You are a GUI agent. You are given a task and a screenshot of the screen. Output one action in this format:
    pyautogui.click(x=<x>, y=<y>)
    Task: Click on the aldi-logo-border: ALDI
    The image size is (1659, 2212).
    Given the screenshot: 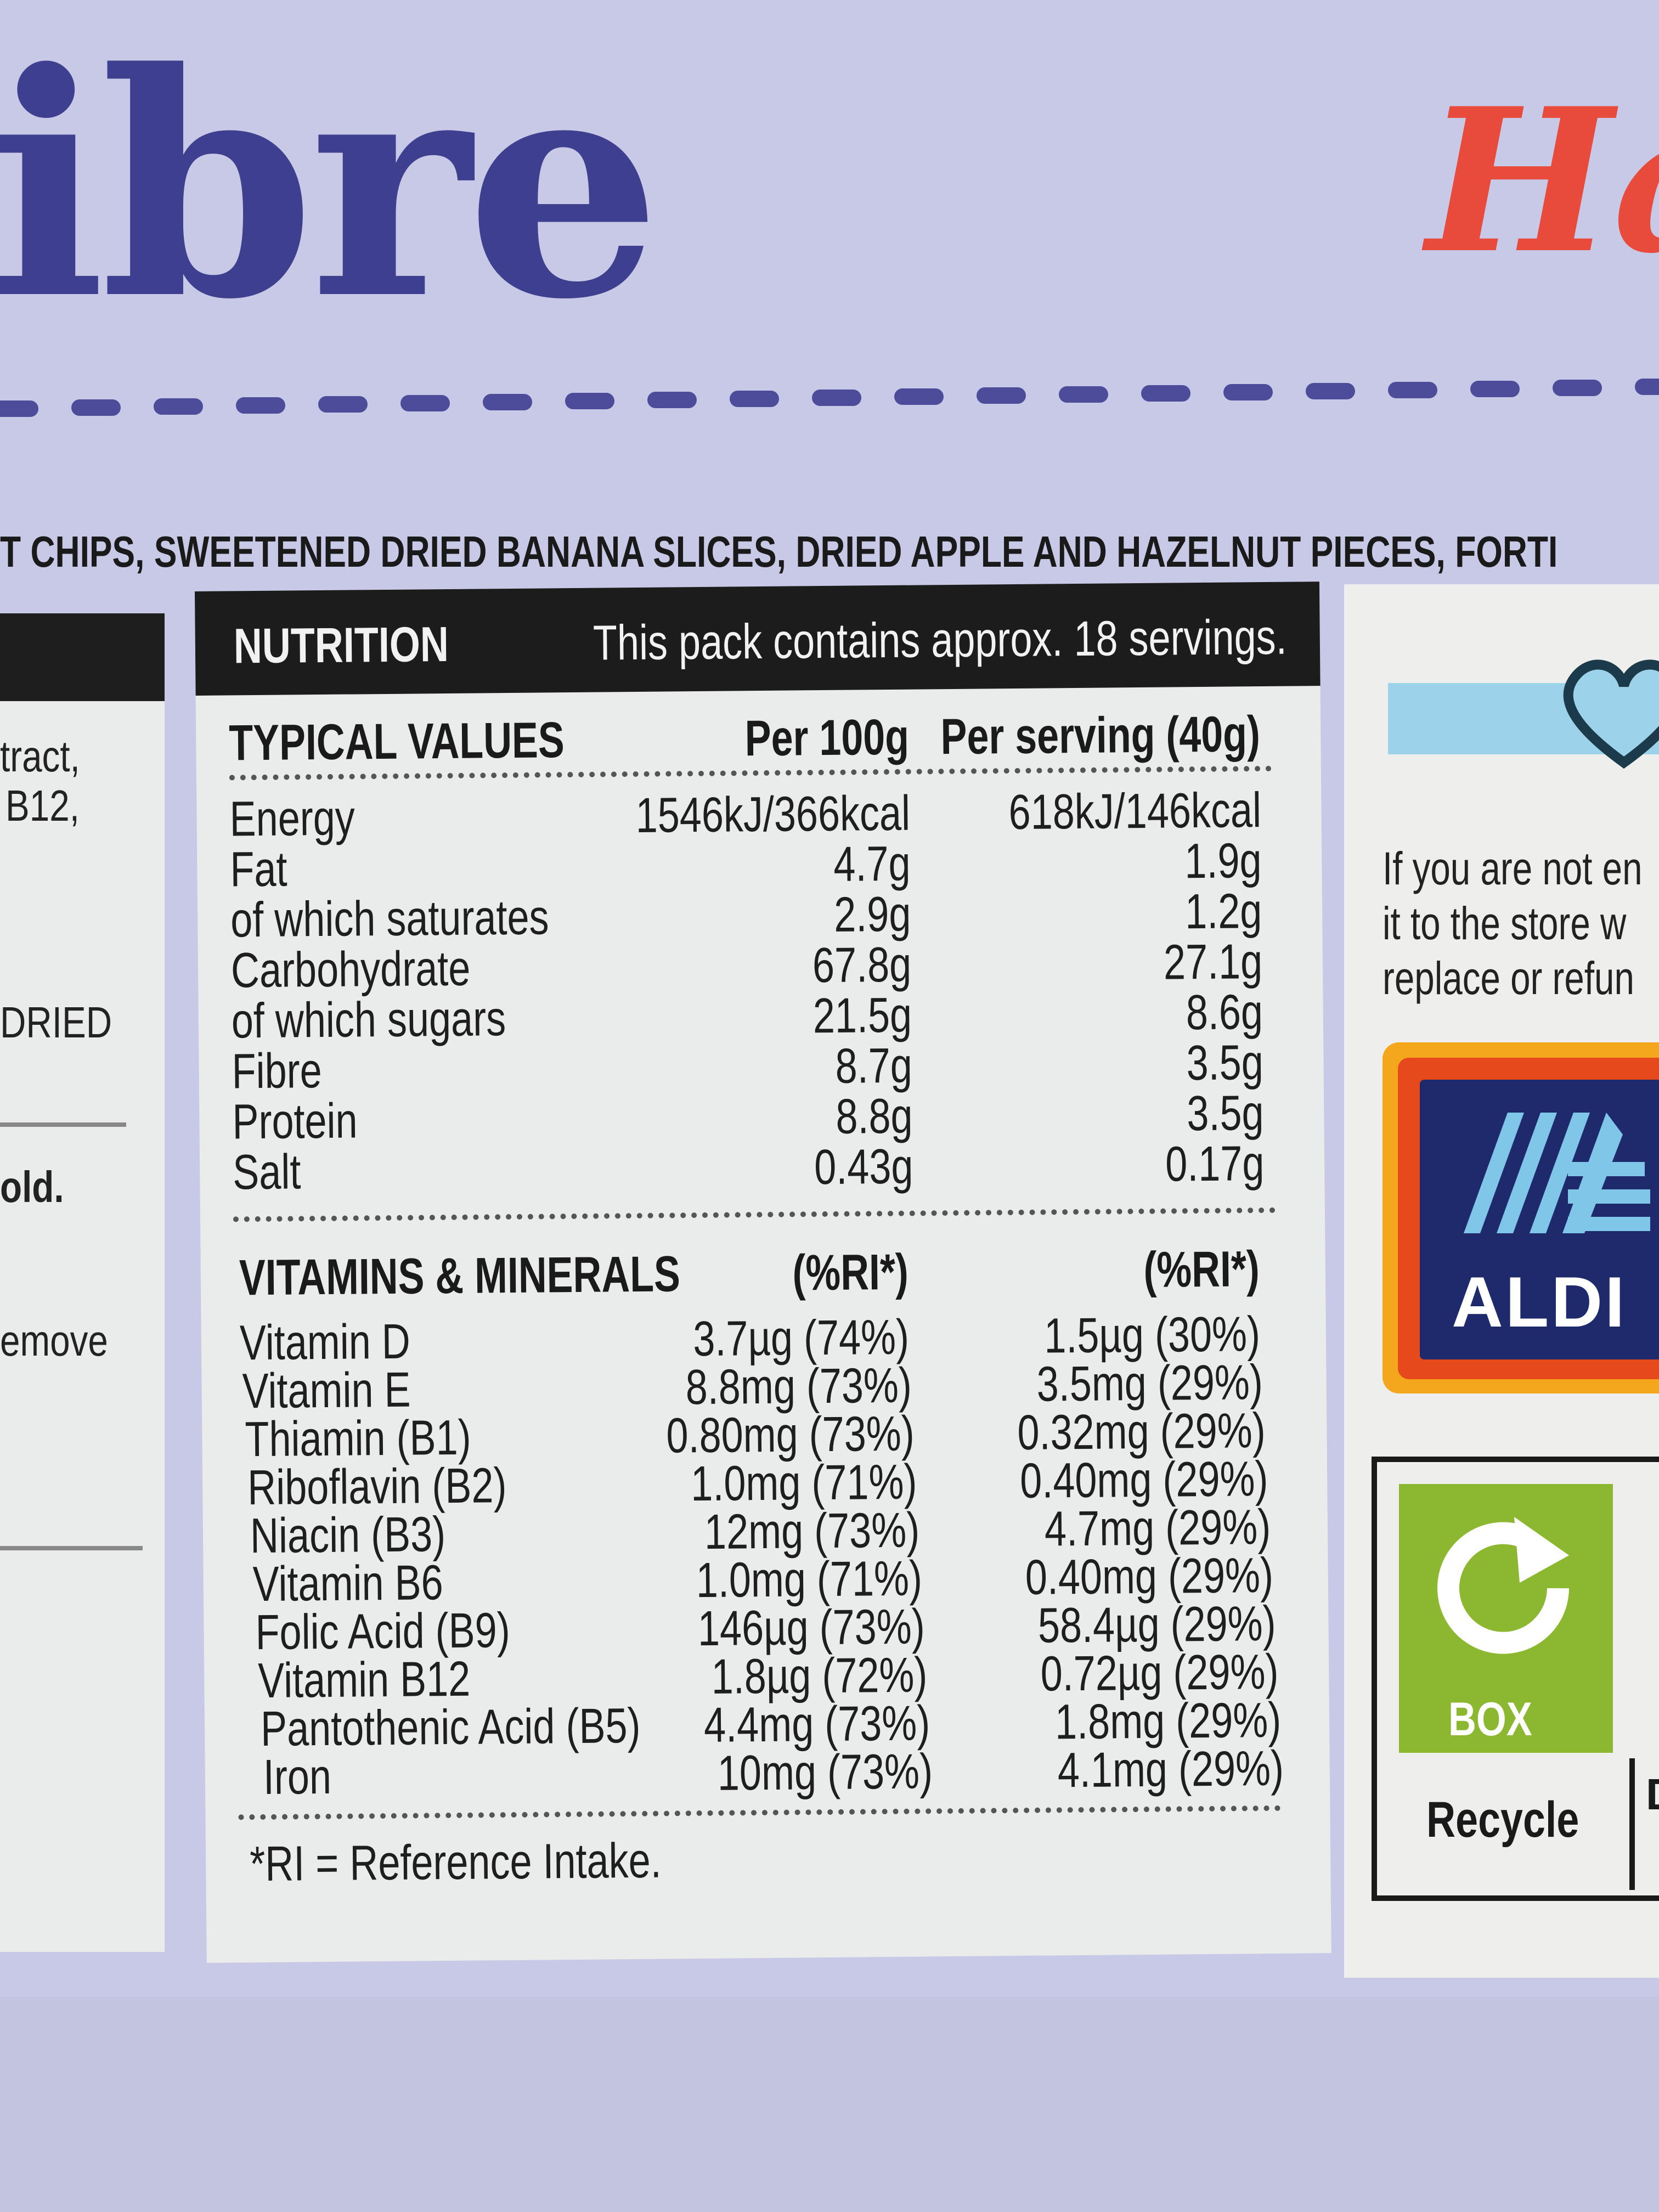 What is the action you would take?
    pyautogui.click(x=1528, y=1218)
    